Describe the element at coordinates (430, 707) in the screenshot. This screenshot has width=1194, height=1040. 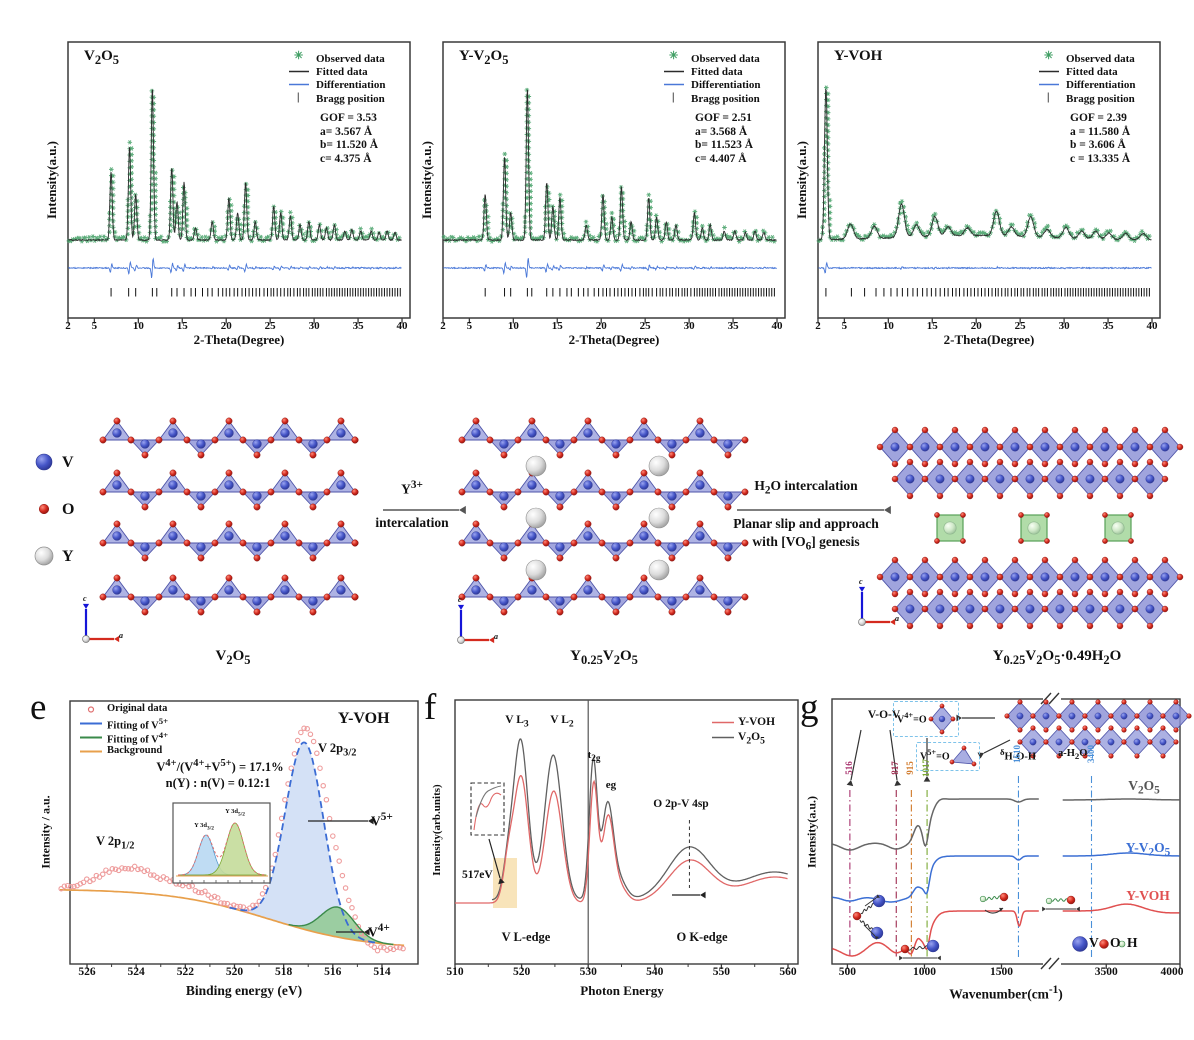
I see `panel-letter-f: f` at that location.